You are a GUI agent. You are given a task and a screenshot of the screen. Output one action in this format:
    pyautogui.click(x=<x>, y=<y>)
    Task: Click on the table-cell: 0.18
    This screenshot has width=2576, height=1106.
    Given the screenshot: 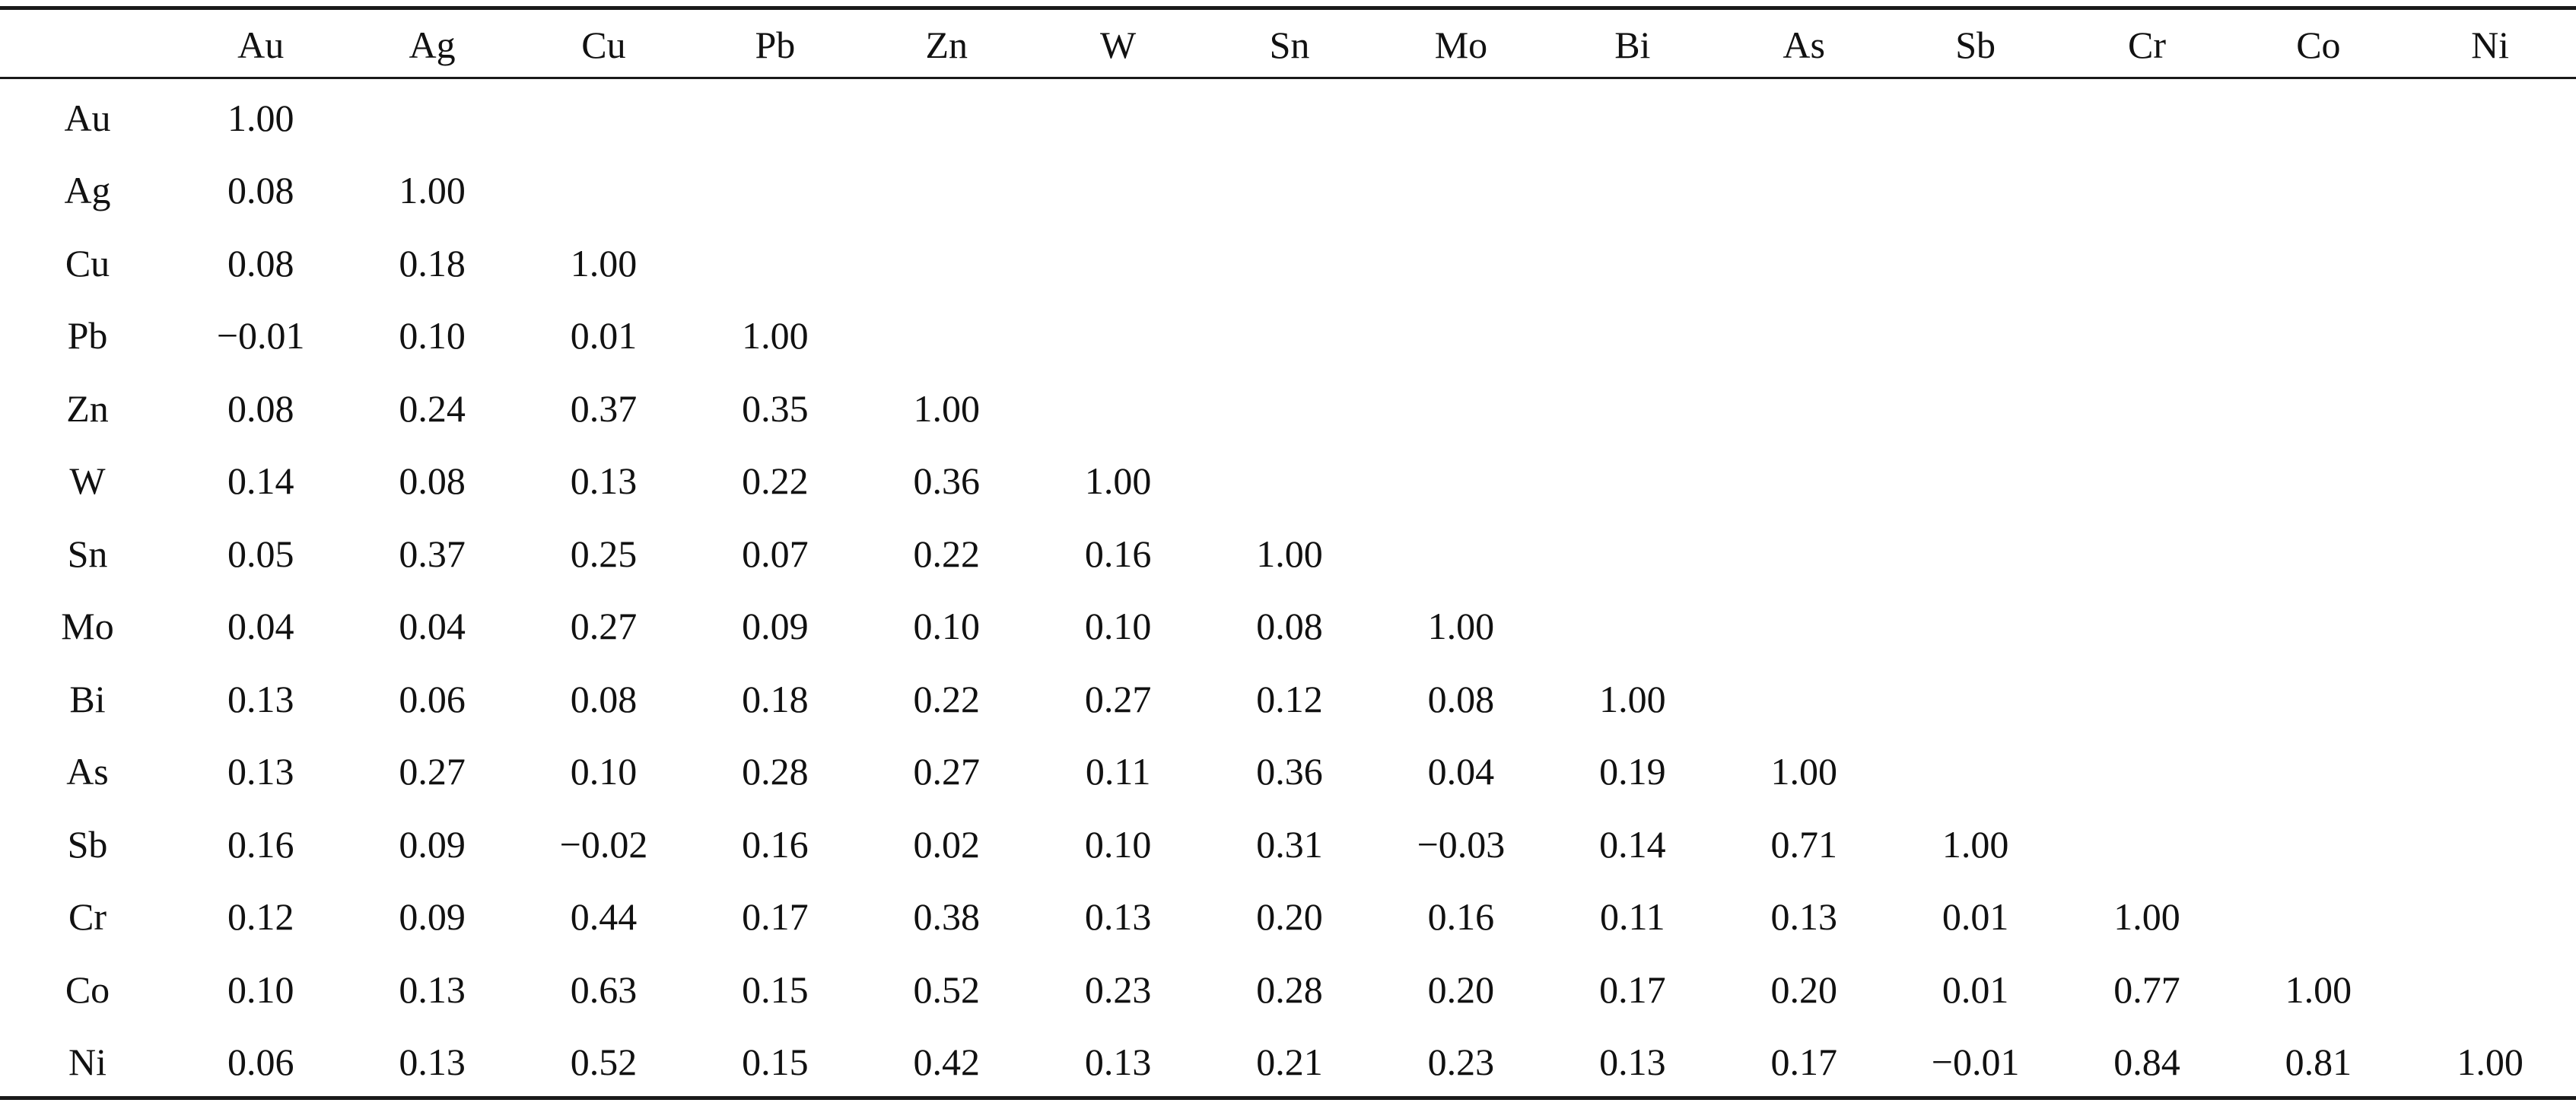 What is the action you would take?
    pyautogui.click(x=433, y=262)
    